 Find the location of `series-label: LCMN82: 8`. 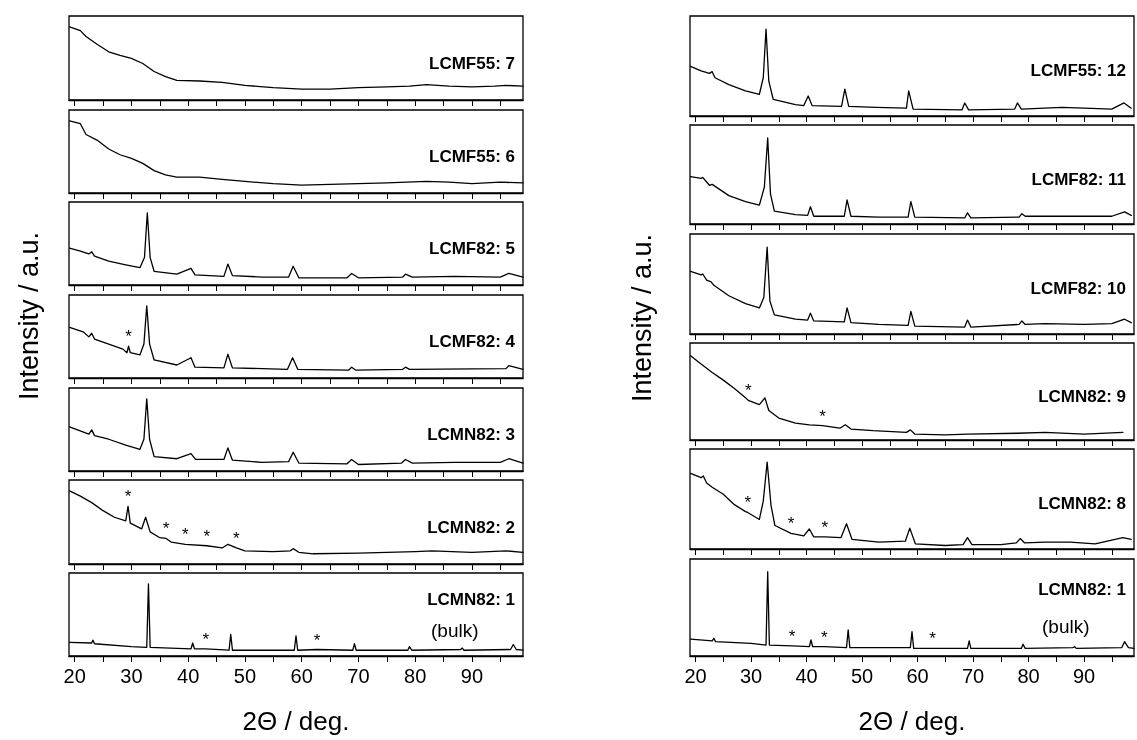

series-label: LCMN82: 8 is located at coordinates (1082, 503).